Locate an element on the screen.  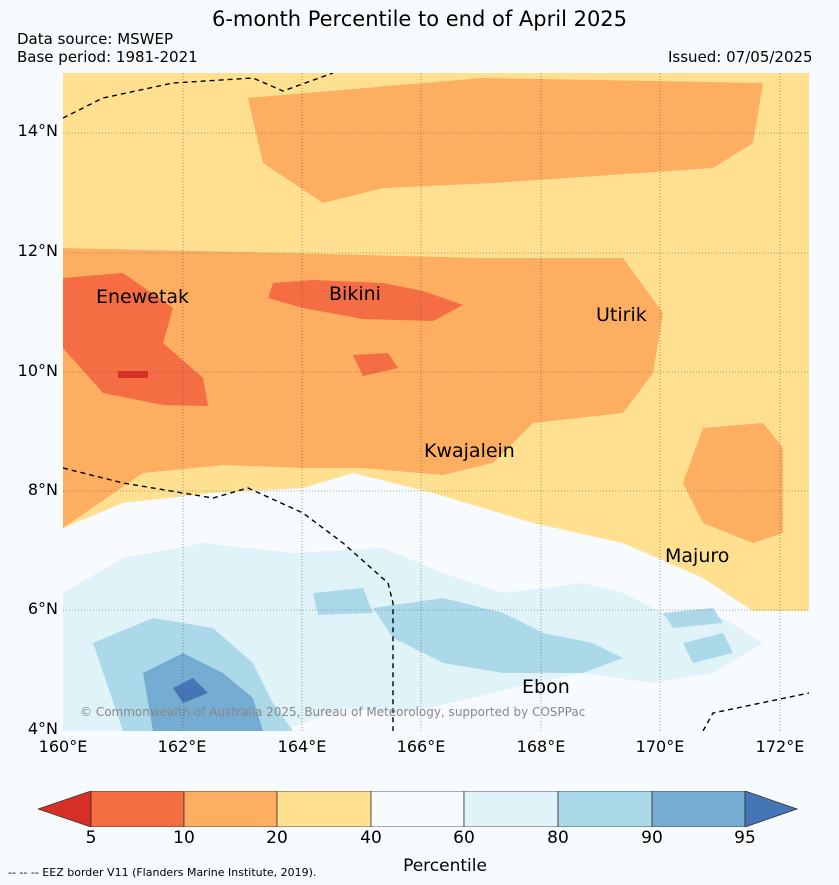
y-tick: 6°N is located at coordinates (42, 608).